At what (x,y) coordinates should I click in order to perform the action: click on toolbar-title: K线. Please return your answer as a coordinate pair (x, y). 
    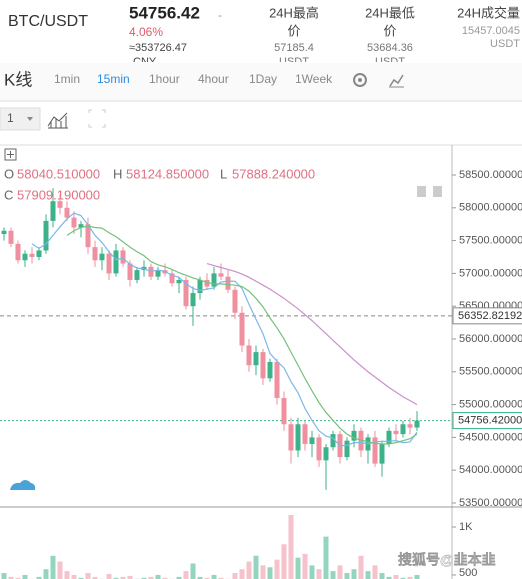
    Looking at the image, I should click on (18, 79).